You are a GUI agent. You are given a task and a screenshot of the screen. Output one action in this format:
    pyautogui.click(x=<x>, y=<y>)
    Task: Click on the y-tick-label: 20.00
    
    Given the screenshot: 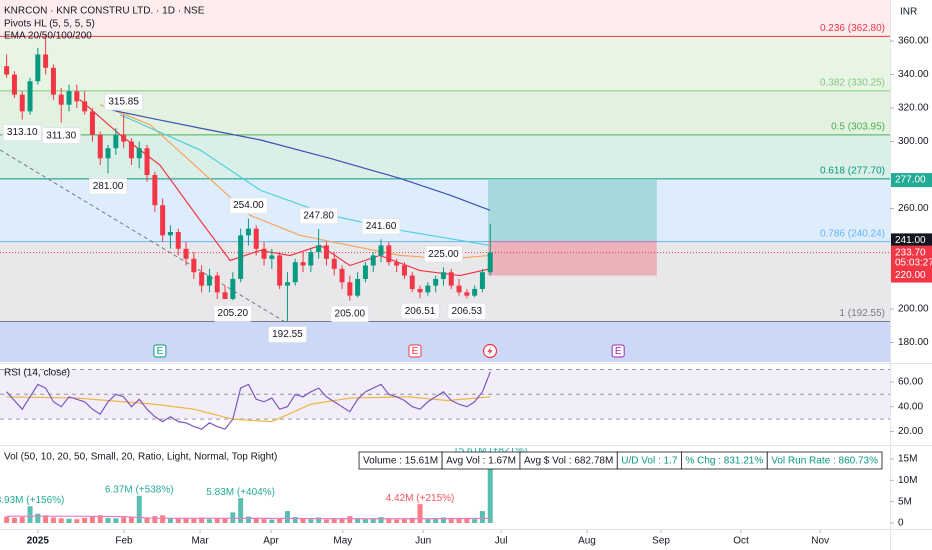 What is the action you would take?
    pyautogui.click(x=910, y=431)
    